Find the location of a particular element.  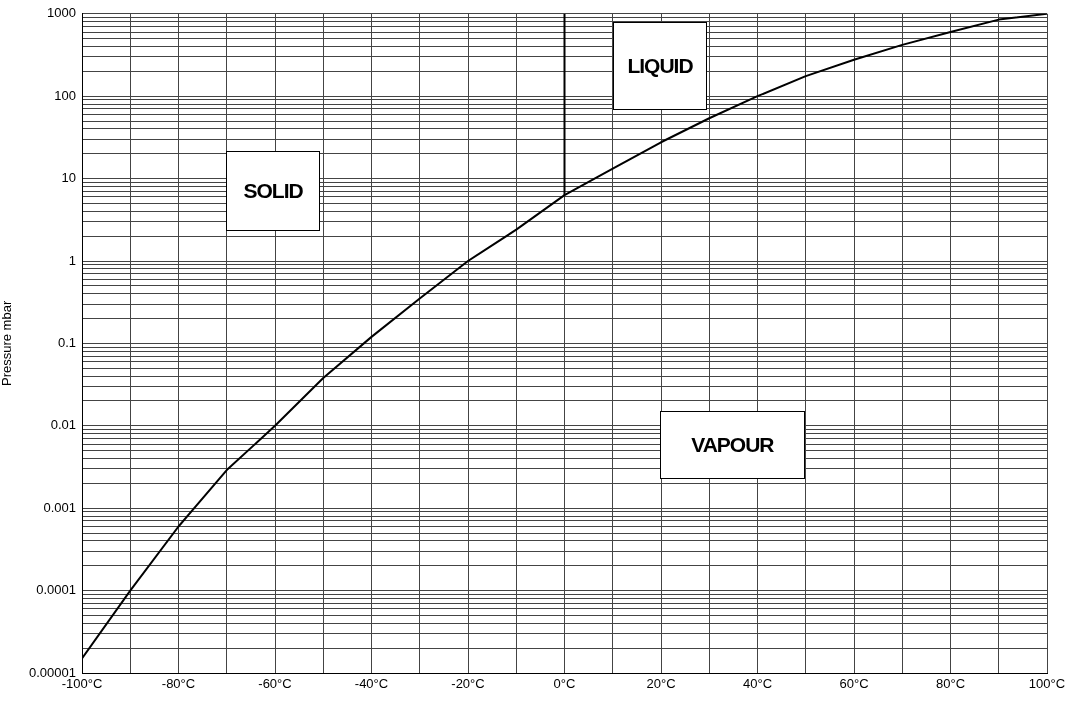

y-tick-label: 0.0001 is located at coordinates (56, 590).